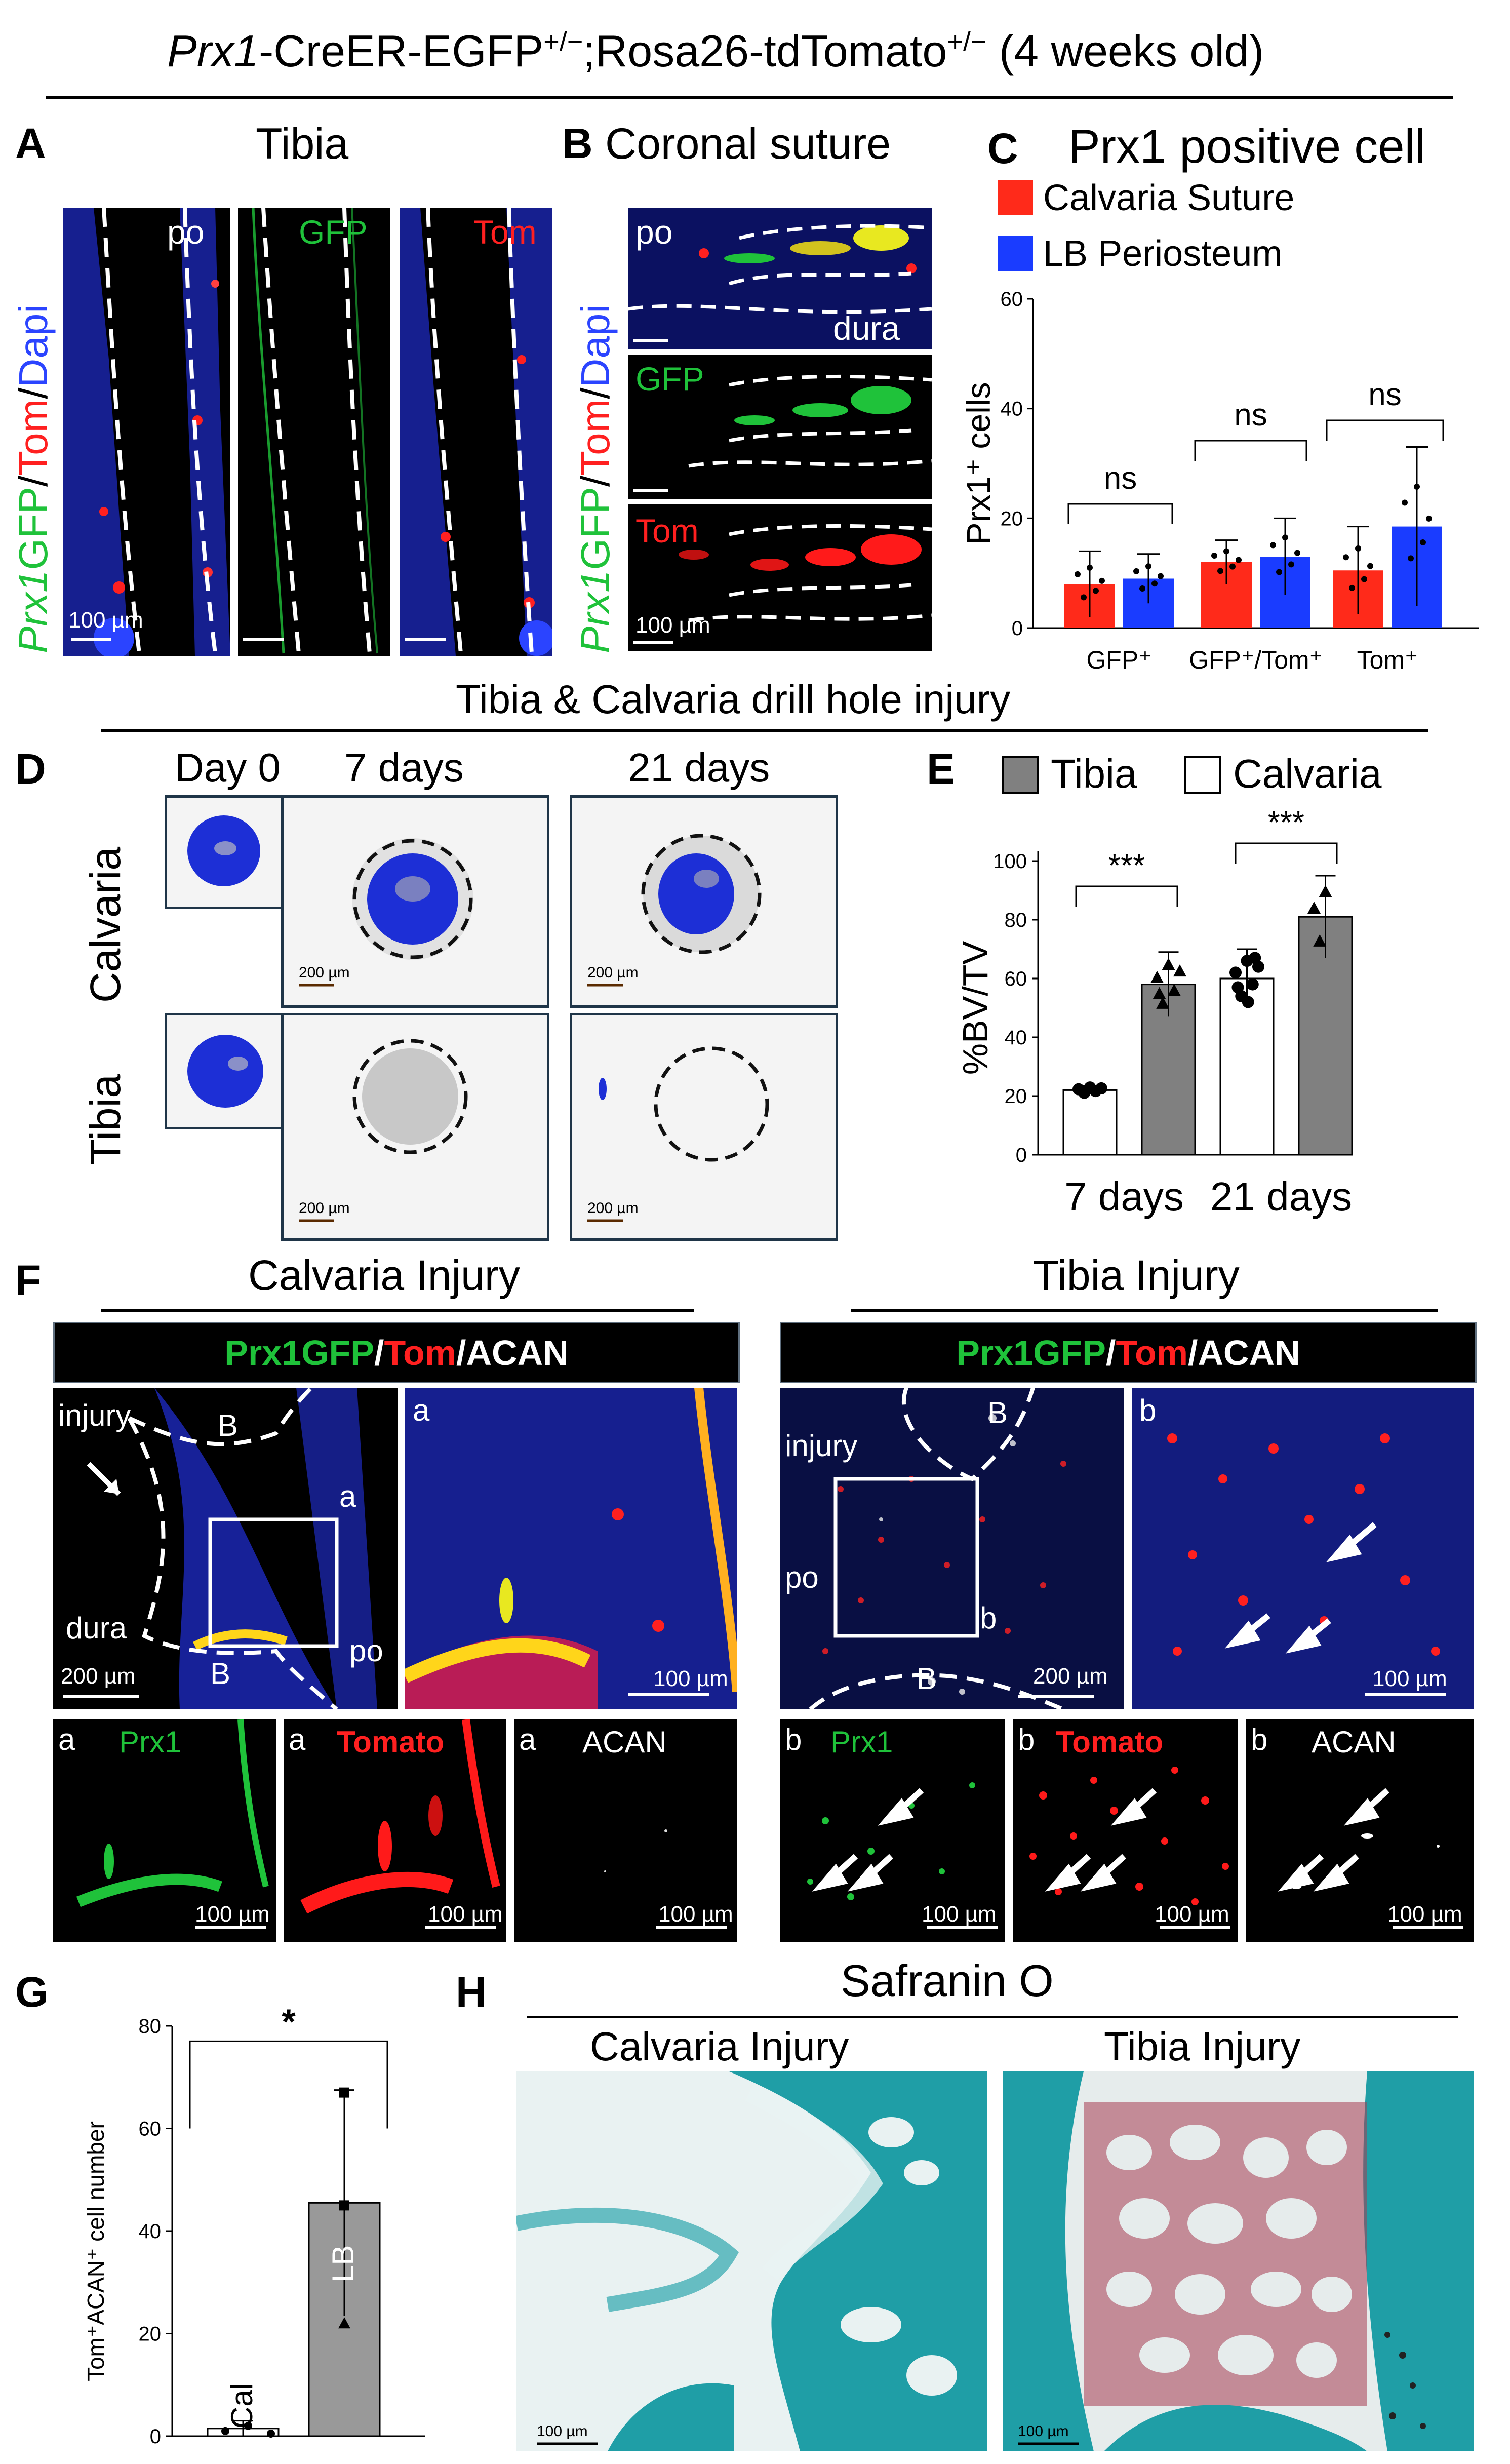 The height and width of the screenshot is (2464, 1510). I want to click on panel-c-title: Prx1 positive cell, so click(1247, 146).